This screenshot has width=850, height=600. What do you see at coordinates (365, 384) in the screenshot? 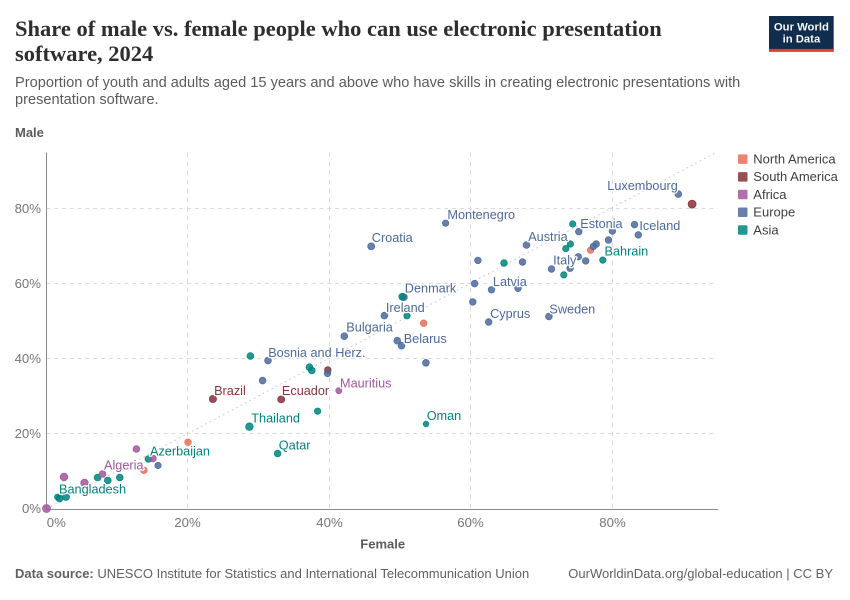
I see `svg-text: Mauritius` at bounding box center [365, 384].